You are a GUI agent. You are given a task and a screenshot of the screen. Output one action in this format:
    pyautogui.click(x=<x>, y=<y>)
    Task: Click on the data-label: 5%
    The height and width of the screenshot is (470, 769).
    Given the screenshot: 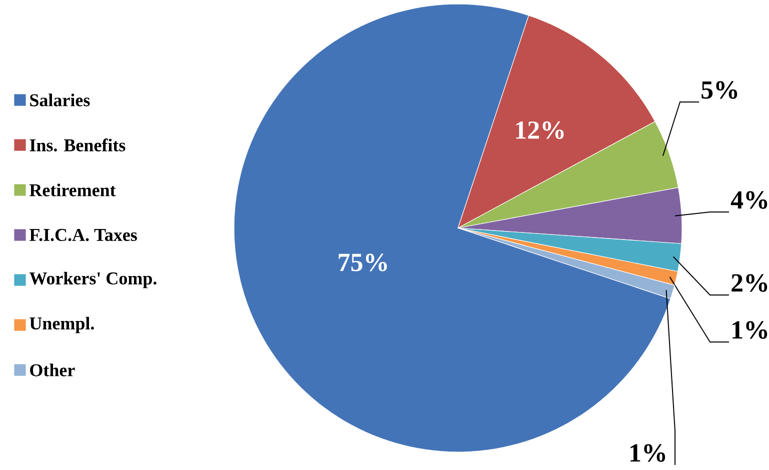 What is the action you would take?
    pyautogui.click(x=720, y=90)
    